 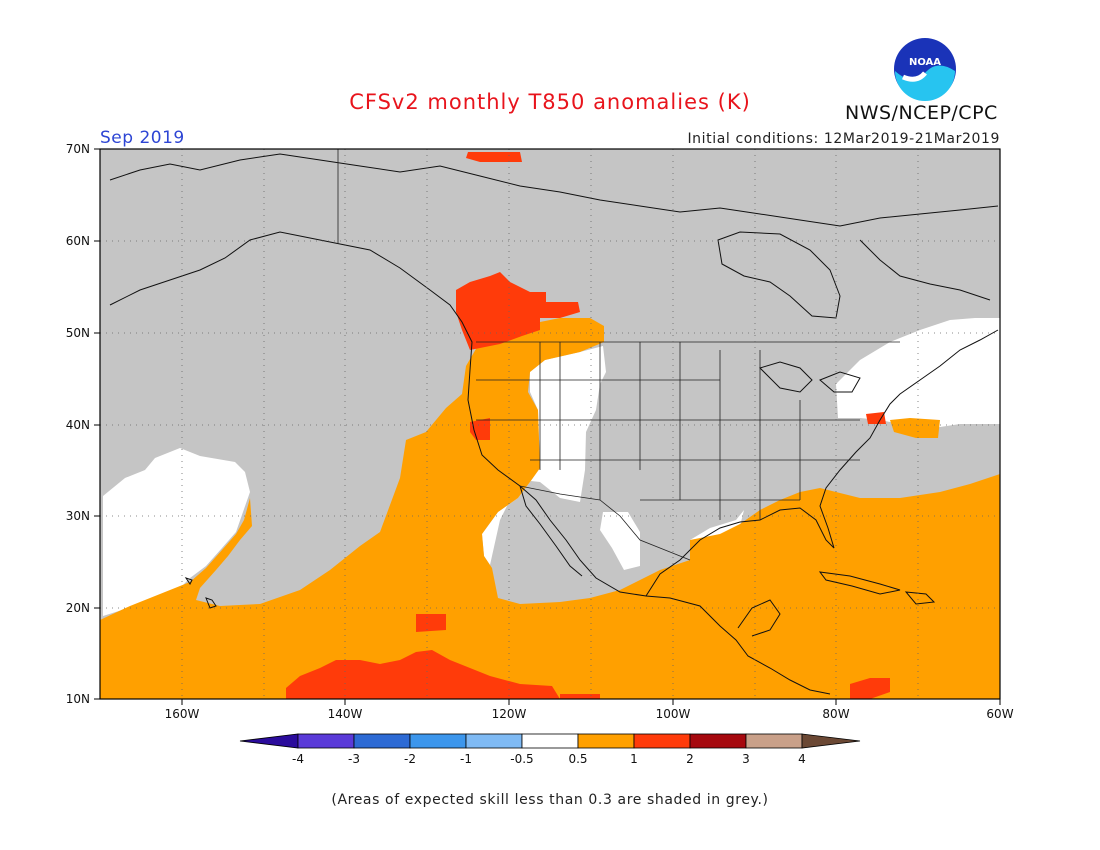 I want to click on noaa-logo: NOAA, so click(x=925, y=69).